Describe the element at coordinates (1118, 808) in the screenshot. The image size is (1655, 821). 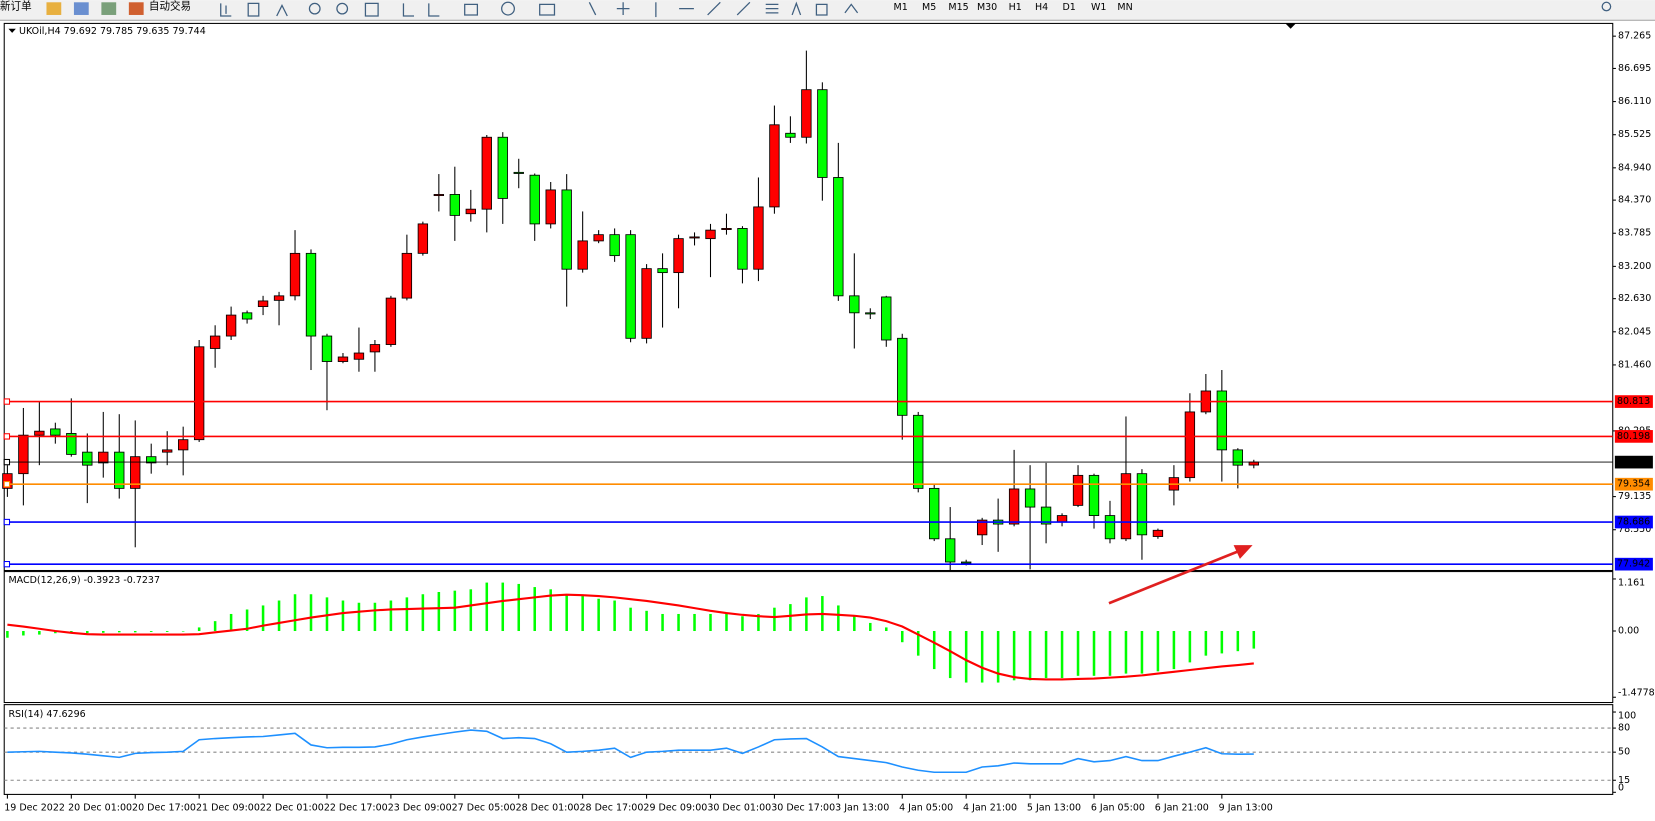
I see `x-tick-label: 6 Jan 05:00` at that location.